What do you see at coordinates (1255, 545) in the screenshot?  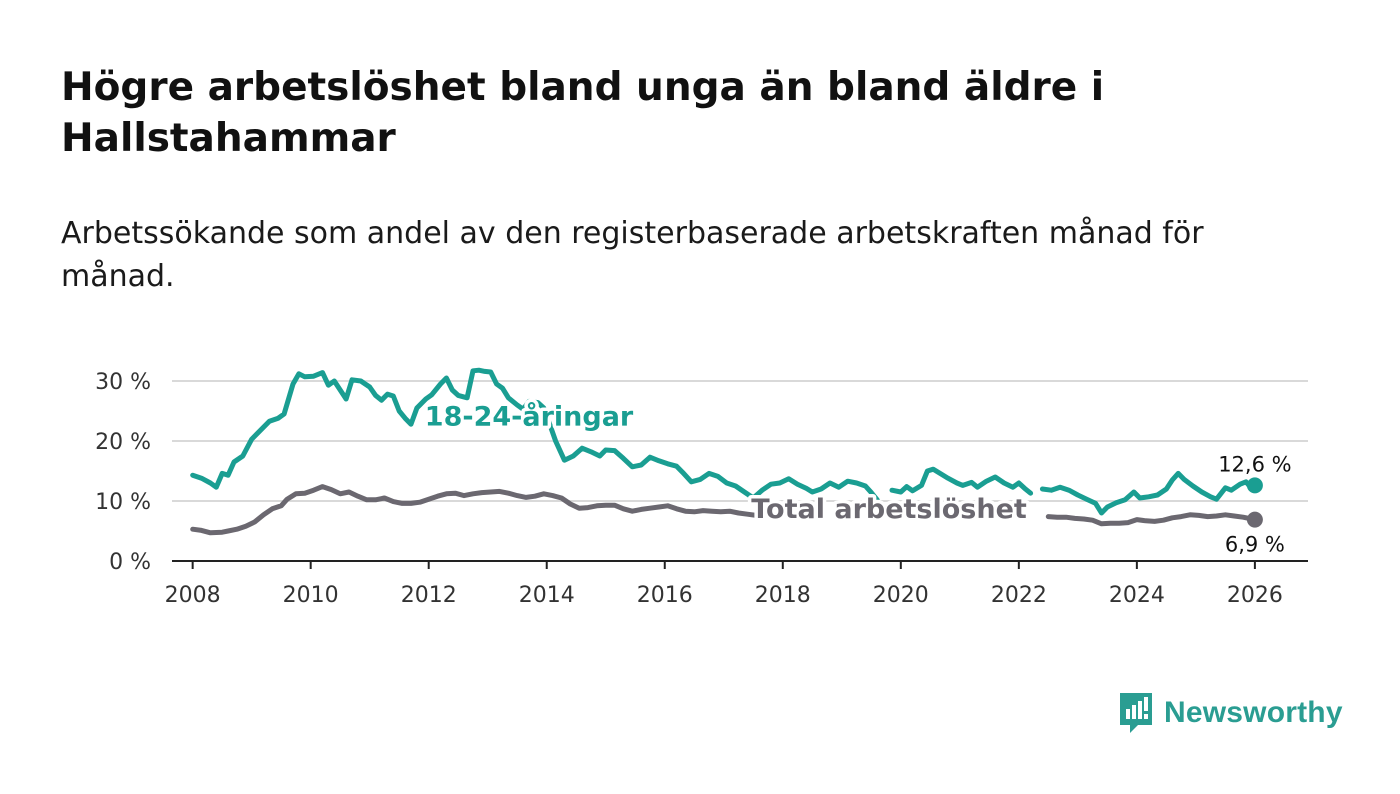 I see `end-value-total: 6,9 %` at bounding box center [1255, 545].